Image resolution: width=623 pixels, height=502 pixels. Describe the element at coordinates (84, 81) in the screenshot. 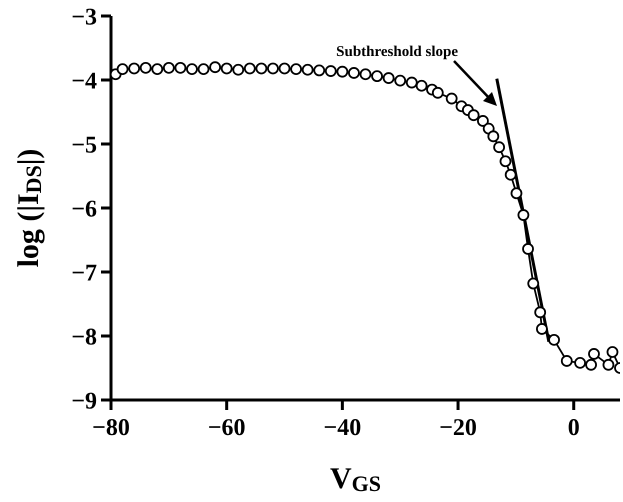

I see `y-tick-label: −4` at that location.